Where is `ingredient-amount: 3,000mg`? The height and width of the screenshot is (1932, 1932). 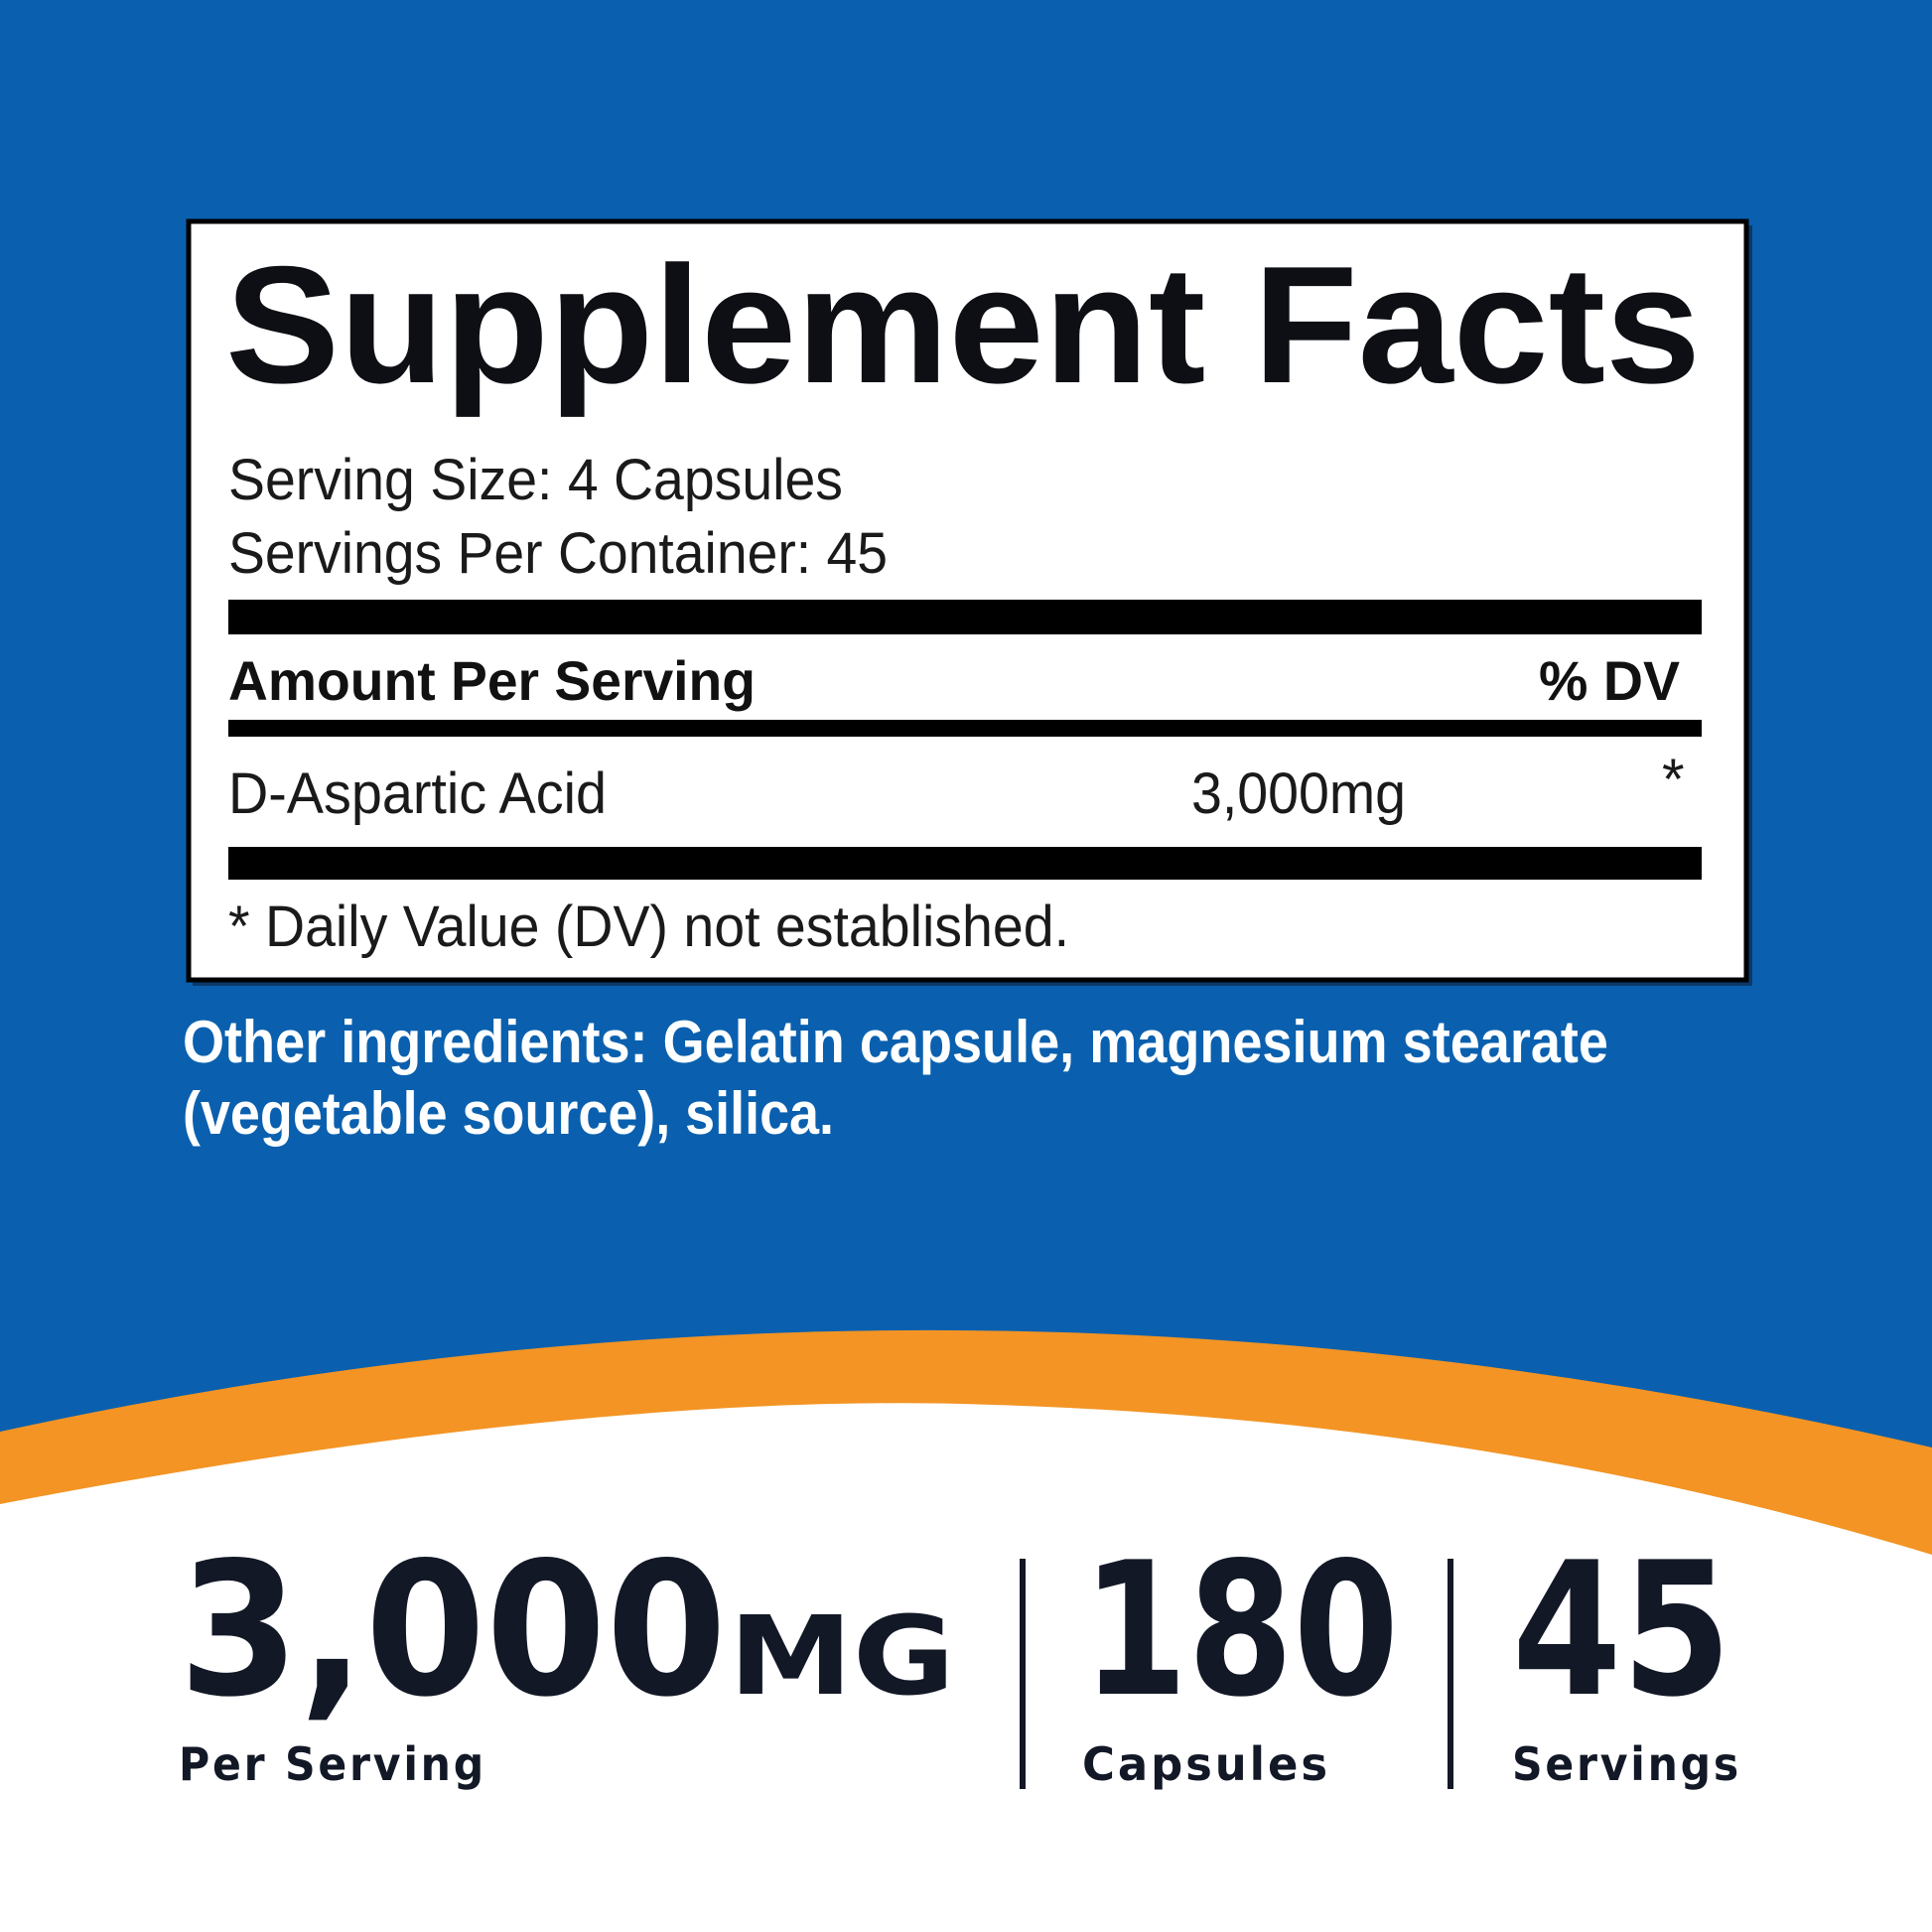 ingredient-amount: 3,000mg is located at coordinates (1298, 793).